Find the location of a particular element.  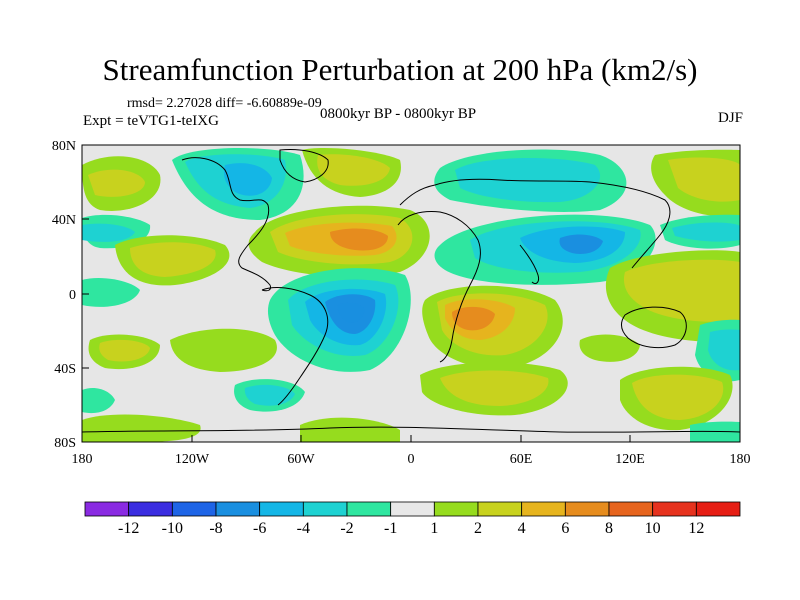

coastline-antarctica is located at coordinates (411, 429).